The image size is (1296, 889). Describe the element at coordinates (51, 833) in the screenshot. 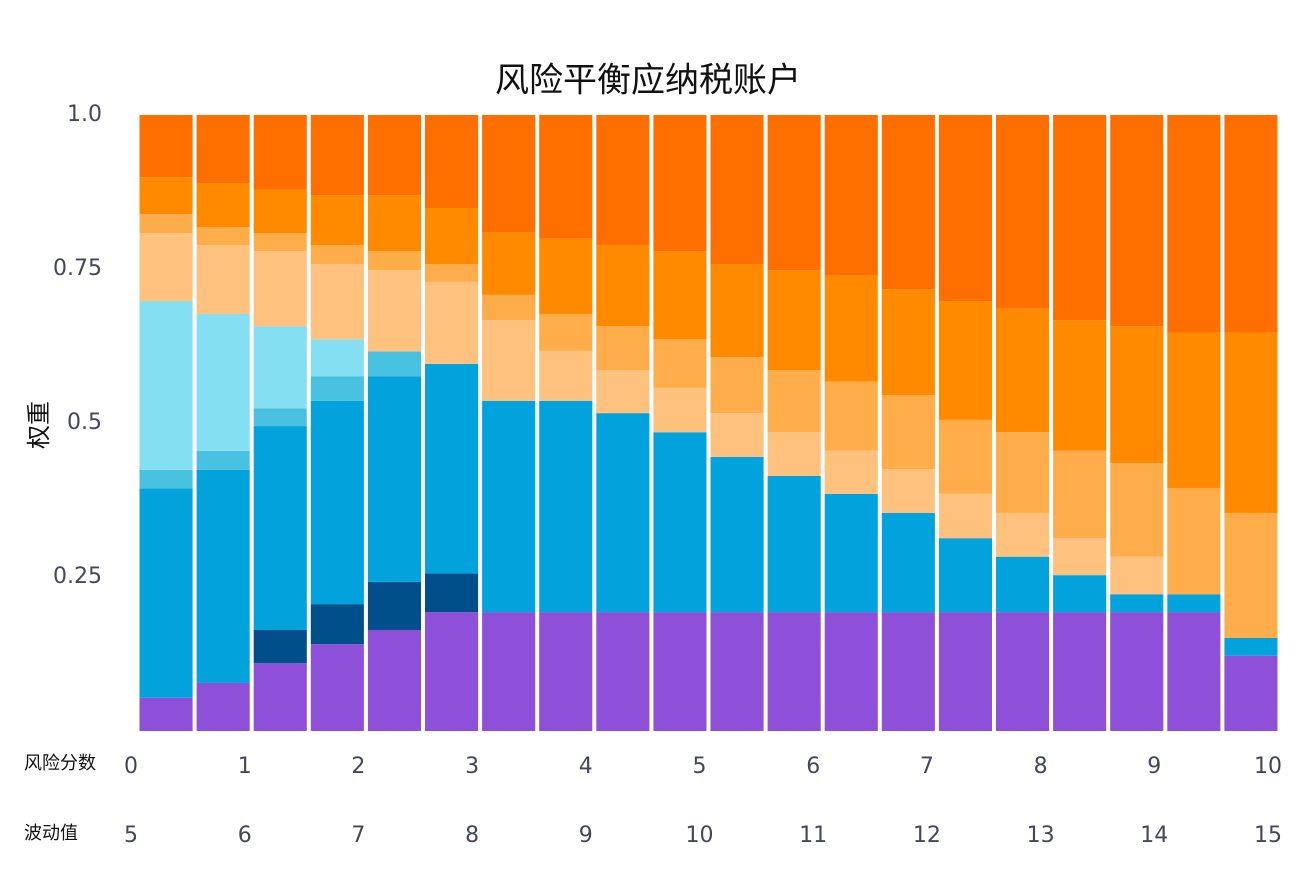

I see `x2-axis-label: 波动值` at that location.